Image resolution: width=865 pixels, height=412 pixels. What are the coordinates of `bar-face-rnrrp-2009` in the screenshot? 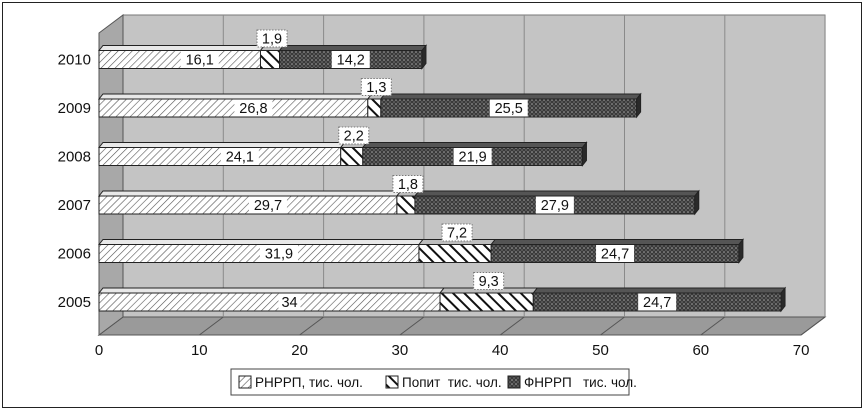 It's located at (233, 108).